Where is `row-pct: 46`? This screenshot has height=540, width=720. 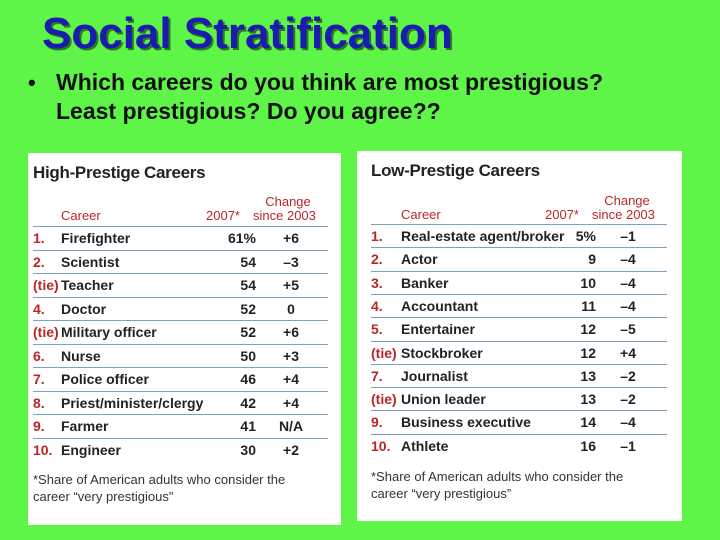 row-pct: 46 is located at coordinates (248, 379).